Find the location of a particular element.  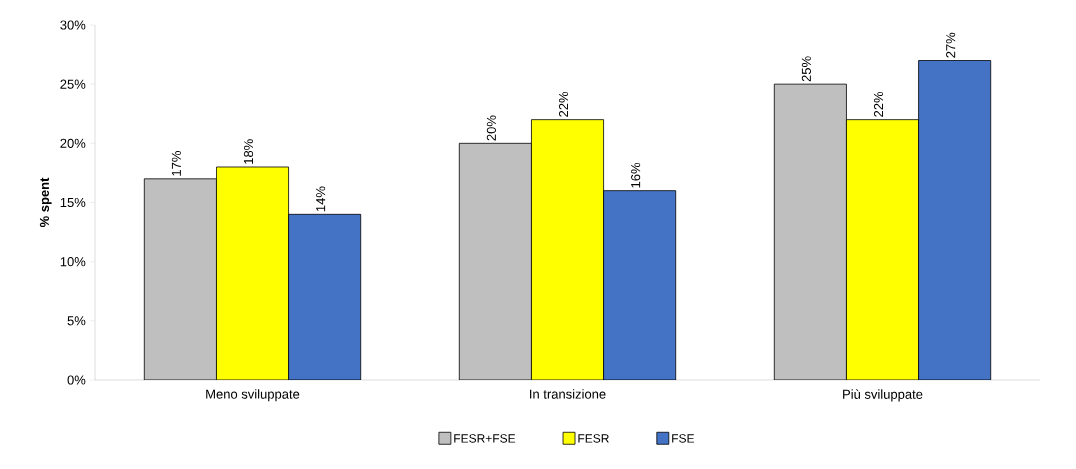

data-label: 27% is located at coordinates (951, 45).